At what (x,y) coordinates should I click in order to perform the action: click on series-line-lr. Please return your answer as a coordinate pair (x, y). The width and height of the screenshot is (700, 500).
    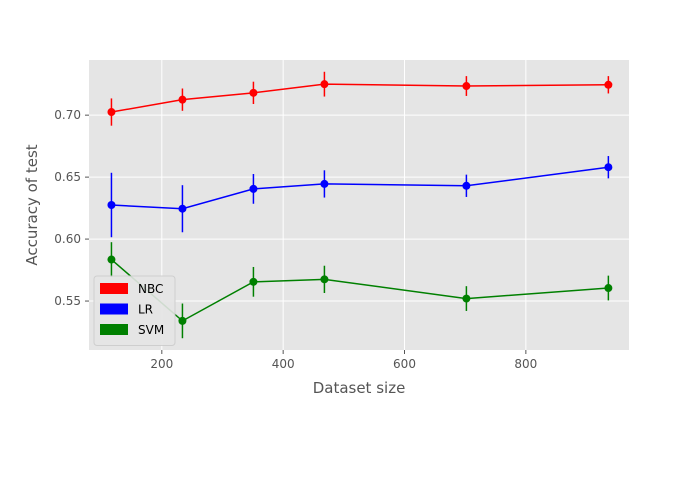
    Looking at the image, I should click on (360, 188).